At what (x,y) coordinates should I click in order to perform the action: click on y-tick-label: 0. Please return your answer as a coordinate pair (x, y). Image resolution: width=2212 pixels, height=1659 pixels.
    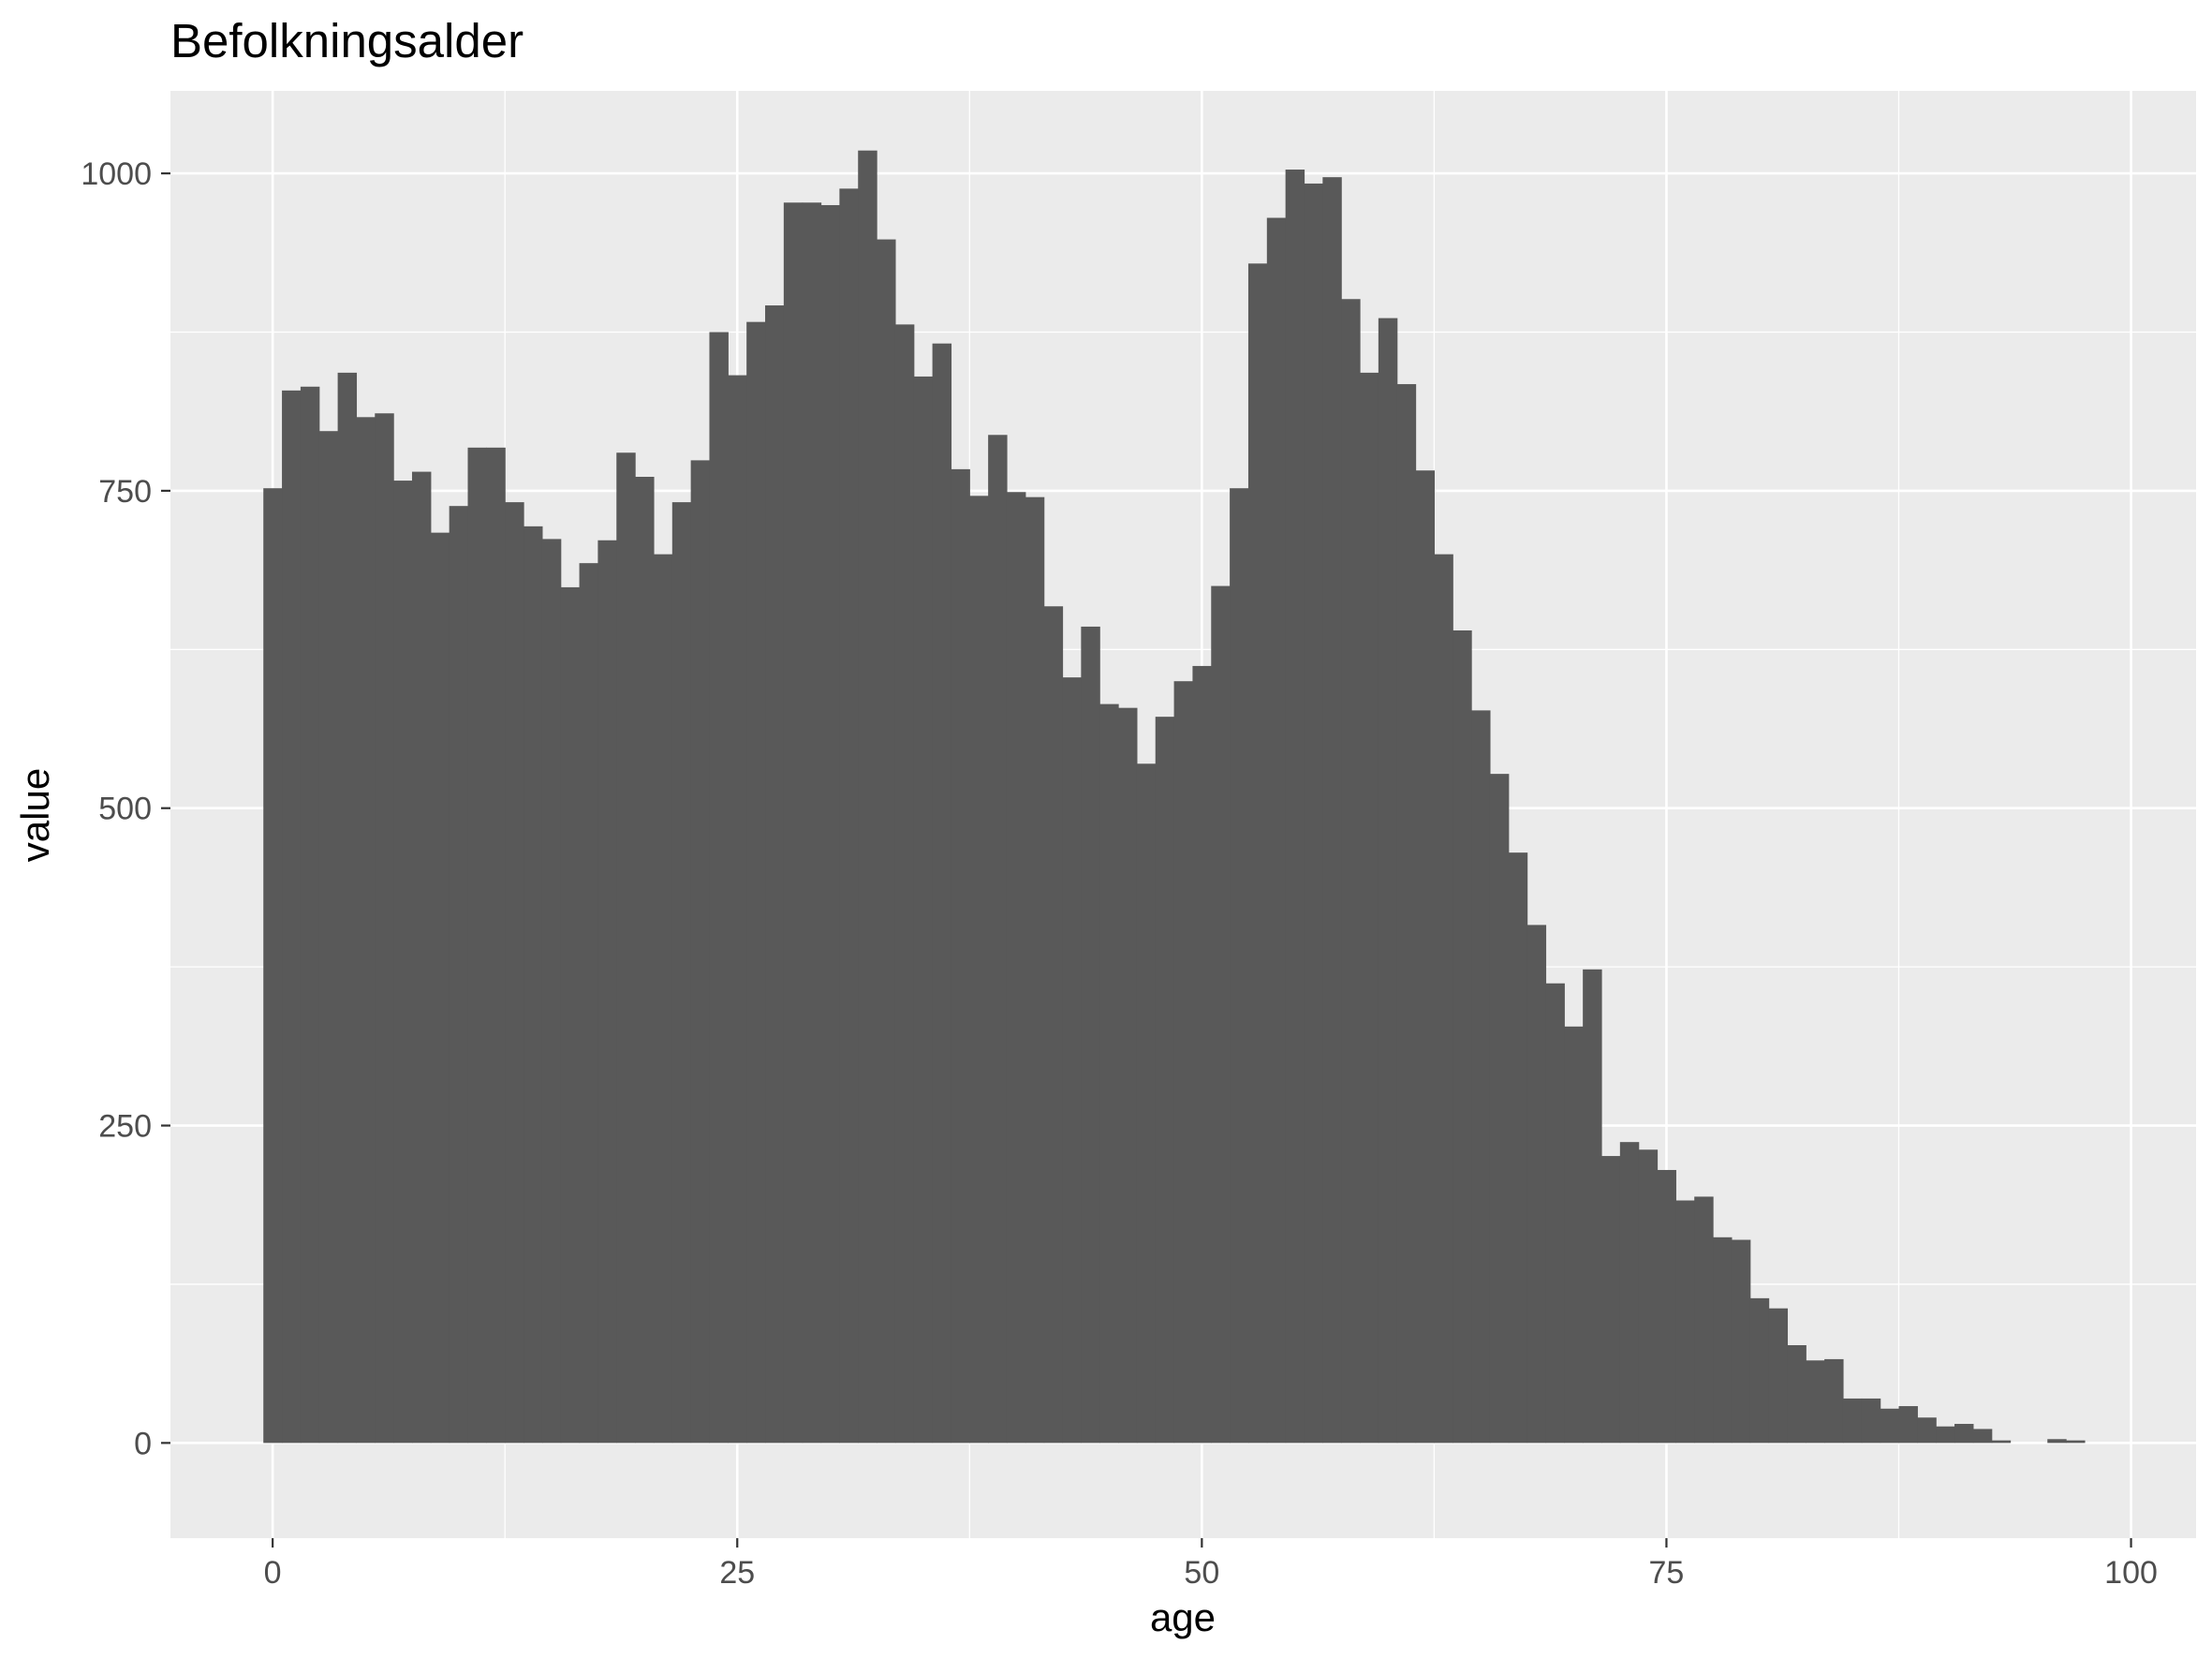
    Looking at the image, I should click on (143, 1443).